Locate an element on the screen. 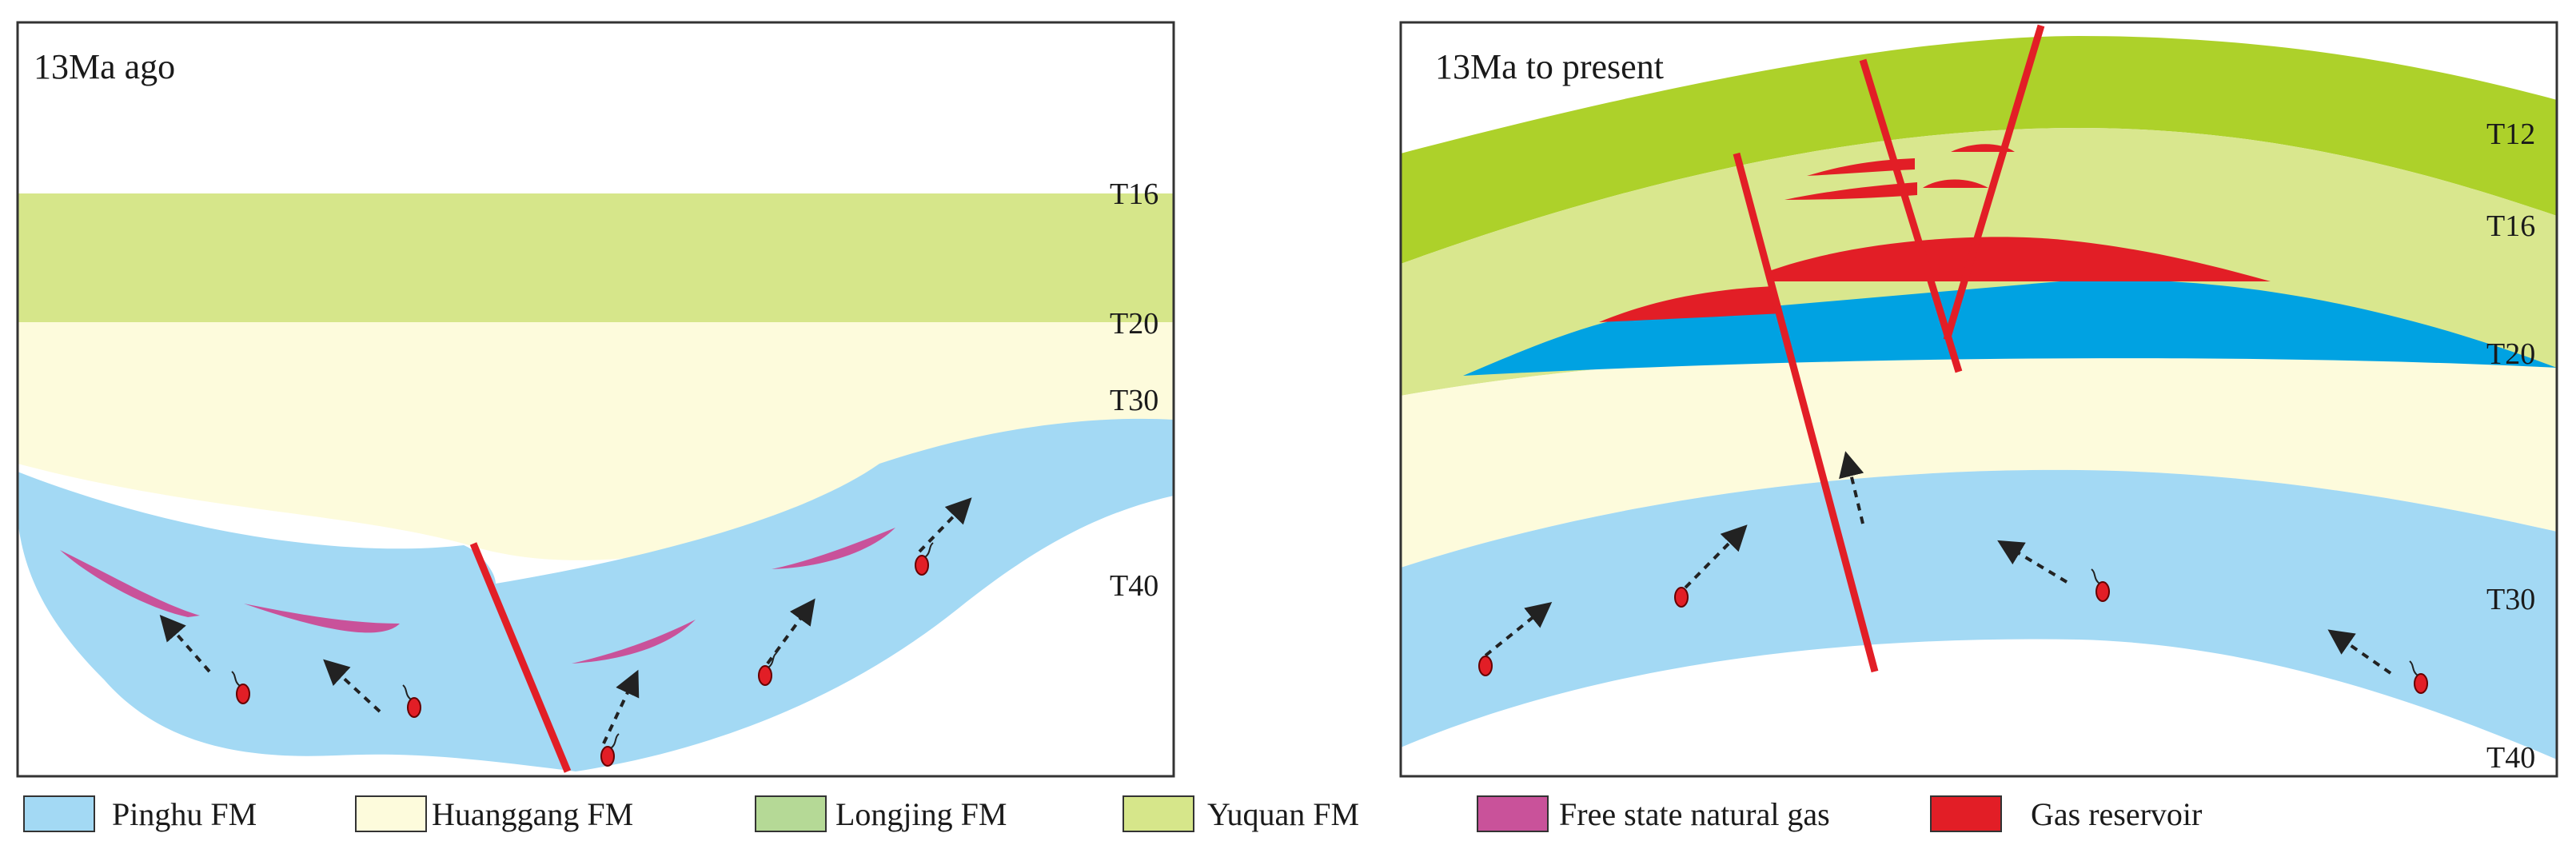  legend-label: Free state natural gas is located at coordinates (1695, 814).